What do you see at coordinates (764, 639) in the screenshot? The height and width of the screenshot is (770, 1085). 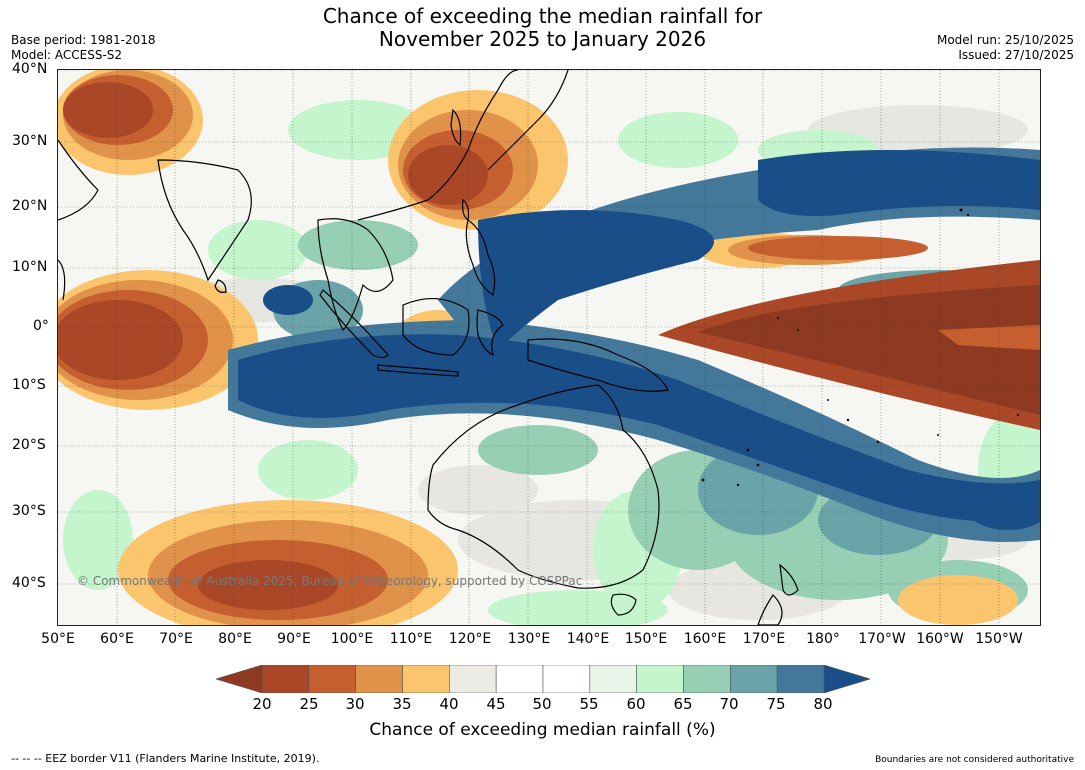 I see `lon-label-170e: 170°E` at bounding box center [764, 639].